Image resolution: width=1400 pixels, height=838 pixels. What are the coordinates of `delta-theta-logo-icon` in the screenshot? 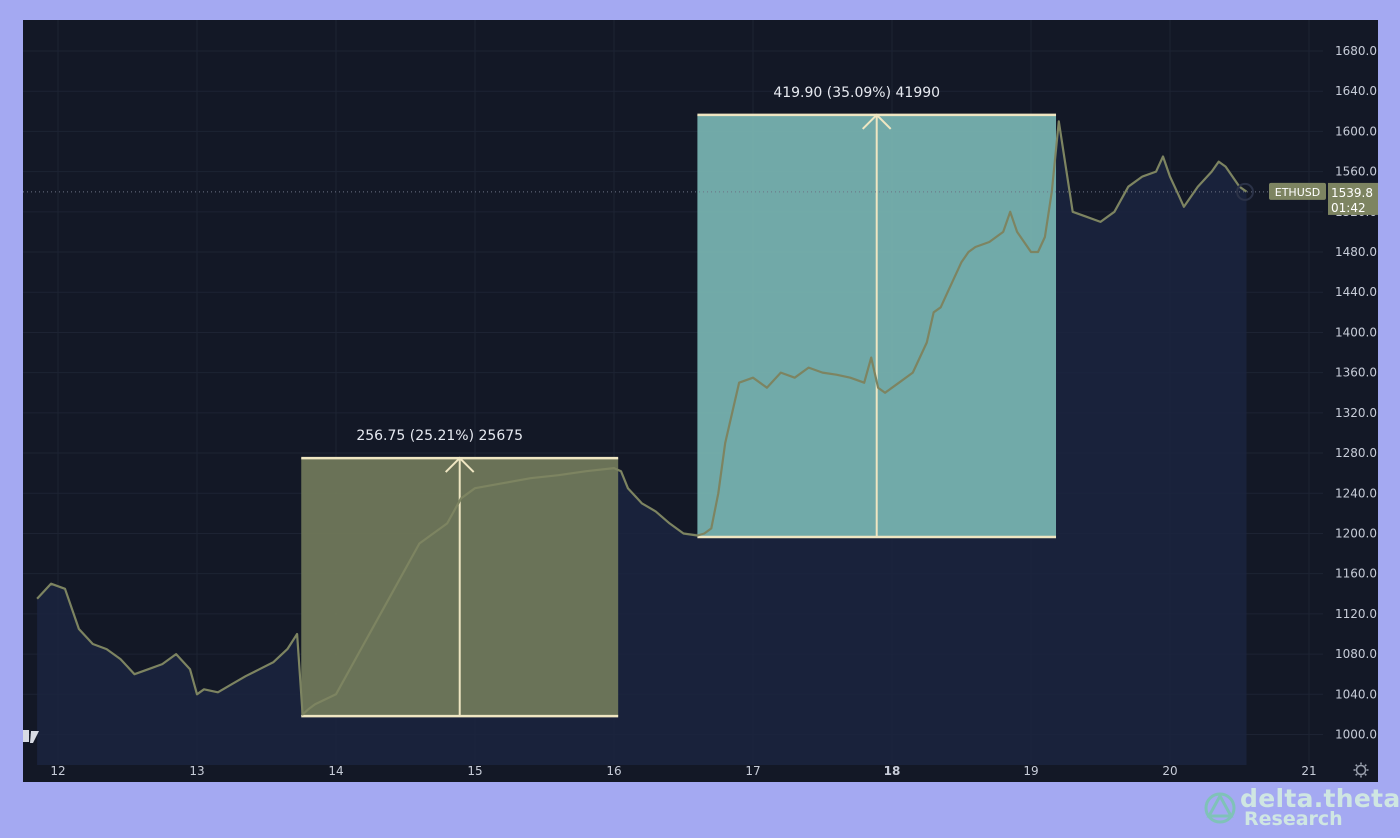 It's located at (1220, 808).